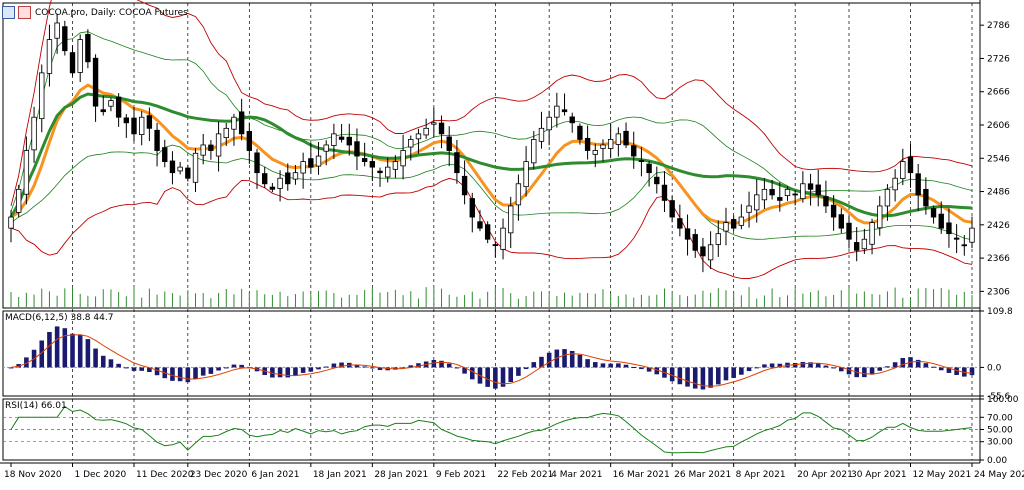  Describe the element at coordinates (491, 360) in the screenshot. I see `macd-signal-line` at that location.